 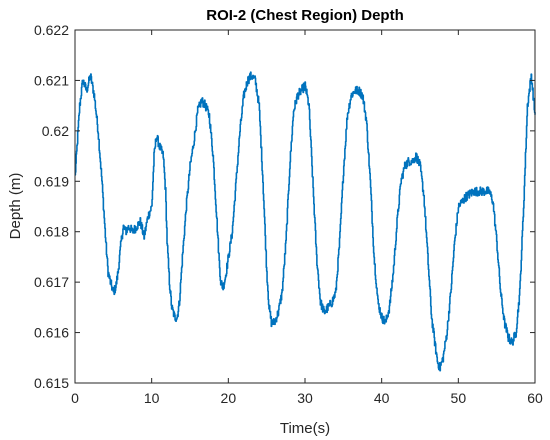 I want to click on y-tick-label: 0.62, so click(x=55, y=131).